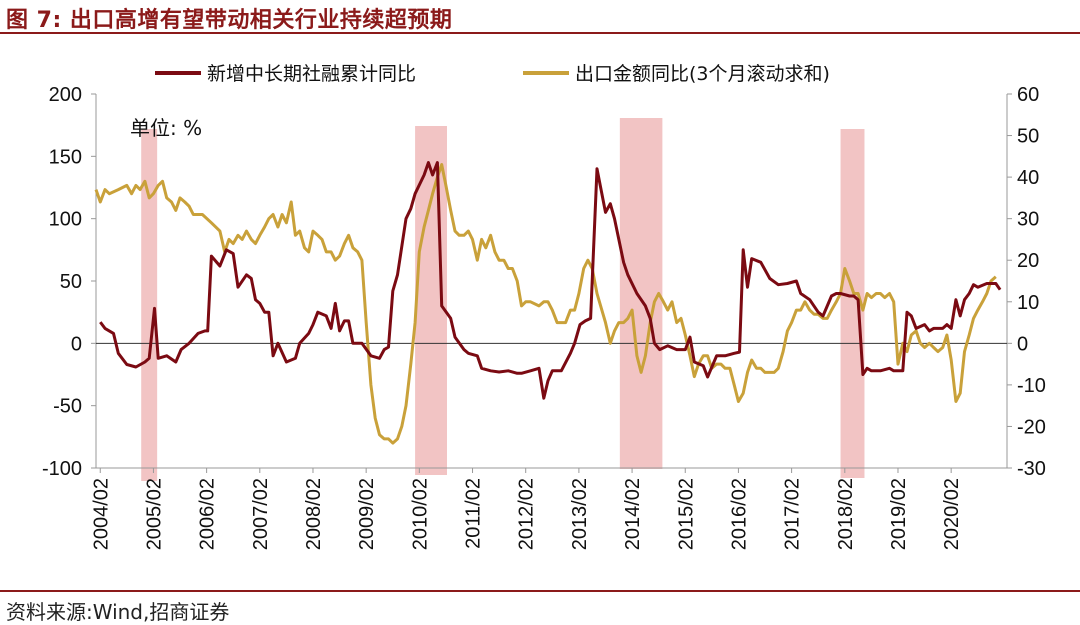 The width and height of the screenshot is (1080, 625). Describe the element at coordinates (1031, 386) in the screenshot. I see `right-axis-tick-label: -10` at that location.